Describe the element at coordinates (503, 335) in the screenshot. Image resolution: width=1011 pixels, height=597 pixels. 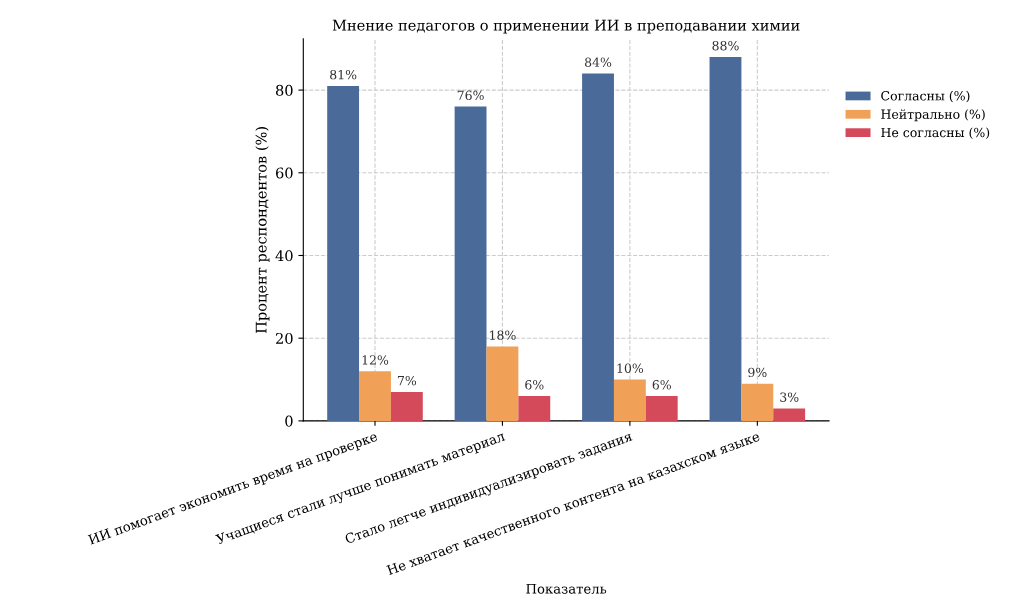
I see `data-label: 18%` at that location.